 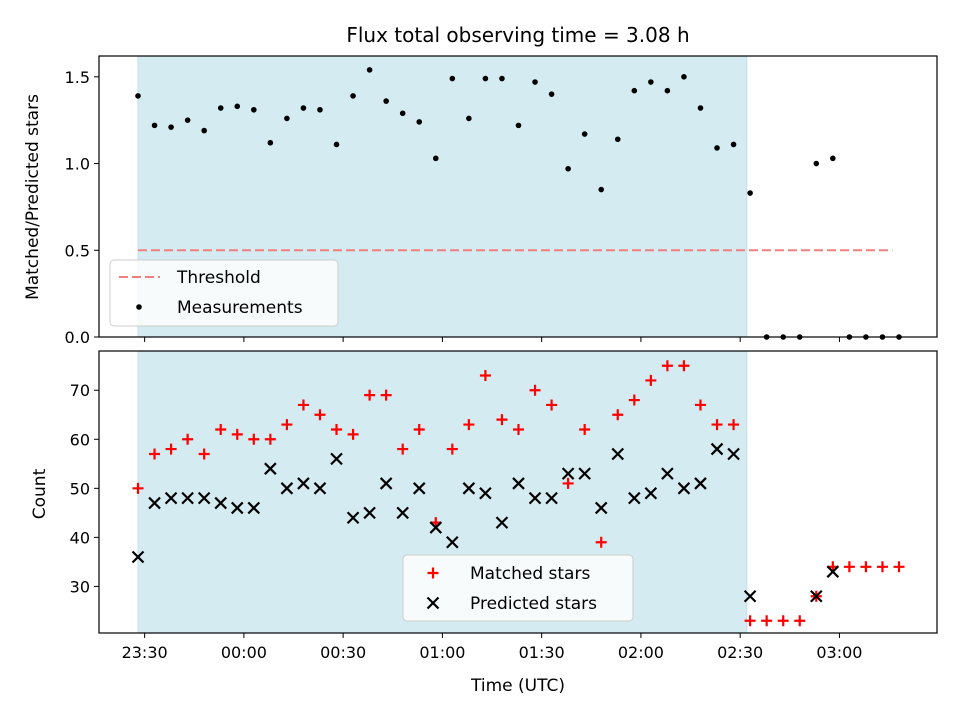 I want to click on y-tick-label: 60, so click(x=80, y=439).